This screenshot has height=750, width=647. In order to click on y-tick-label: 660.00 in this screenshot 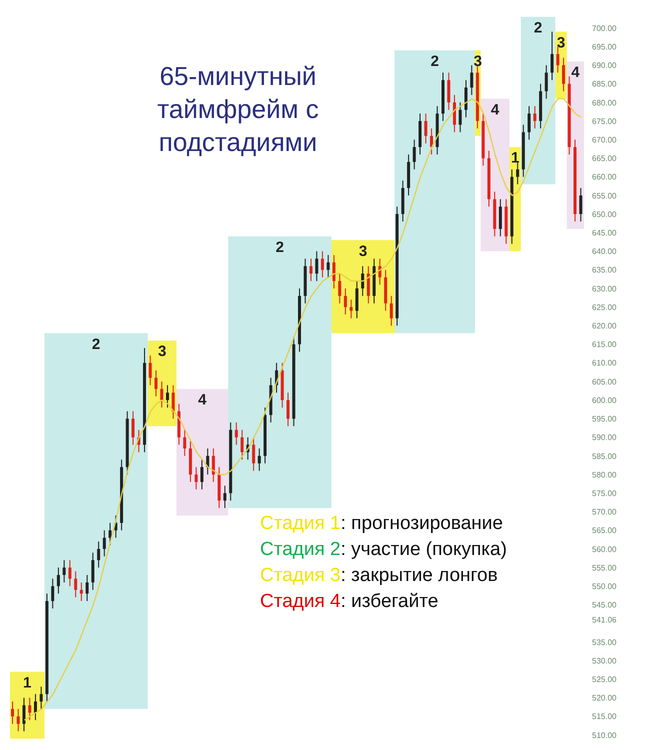, I will do `click(605, 177)`.